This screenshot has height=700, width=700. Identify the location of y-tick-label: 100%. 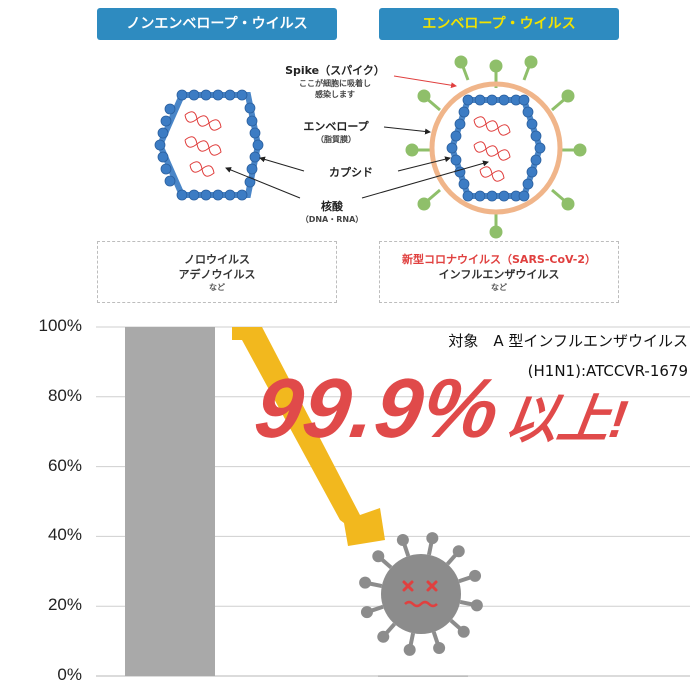
(60, 325).